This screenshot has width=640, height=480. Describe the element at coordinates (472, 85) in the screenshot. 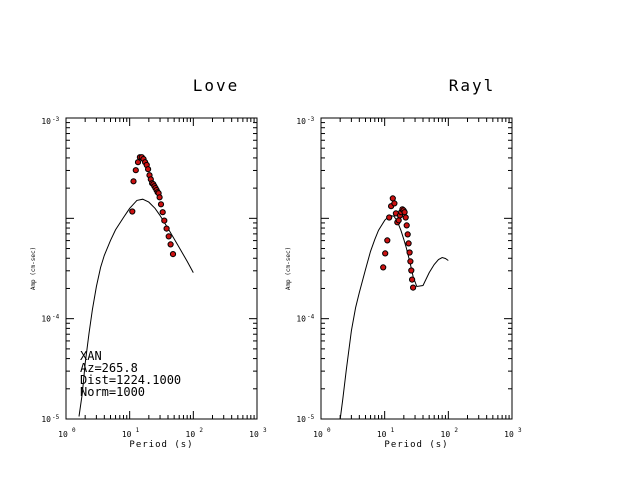

I see `chart-title: Rayl` at that location.